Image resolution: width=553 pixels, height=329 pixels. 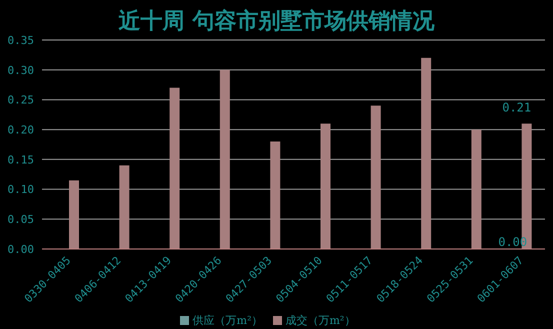 What do you see at coordinates (21, 40) in the screenshot?
I see `y-tick-label: 0.35` at bounding box center [21, 40].